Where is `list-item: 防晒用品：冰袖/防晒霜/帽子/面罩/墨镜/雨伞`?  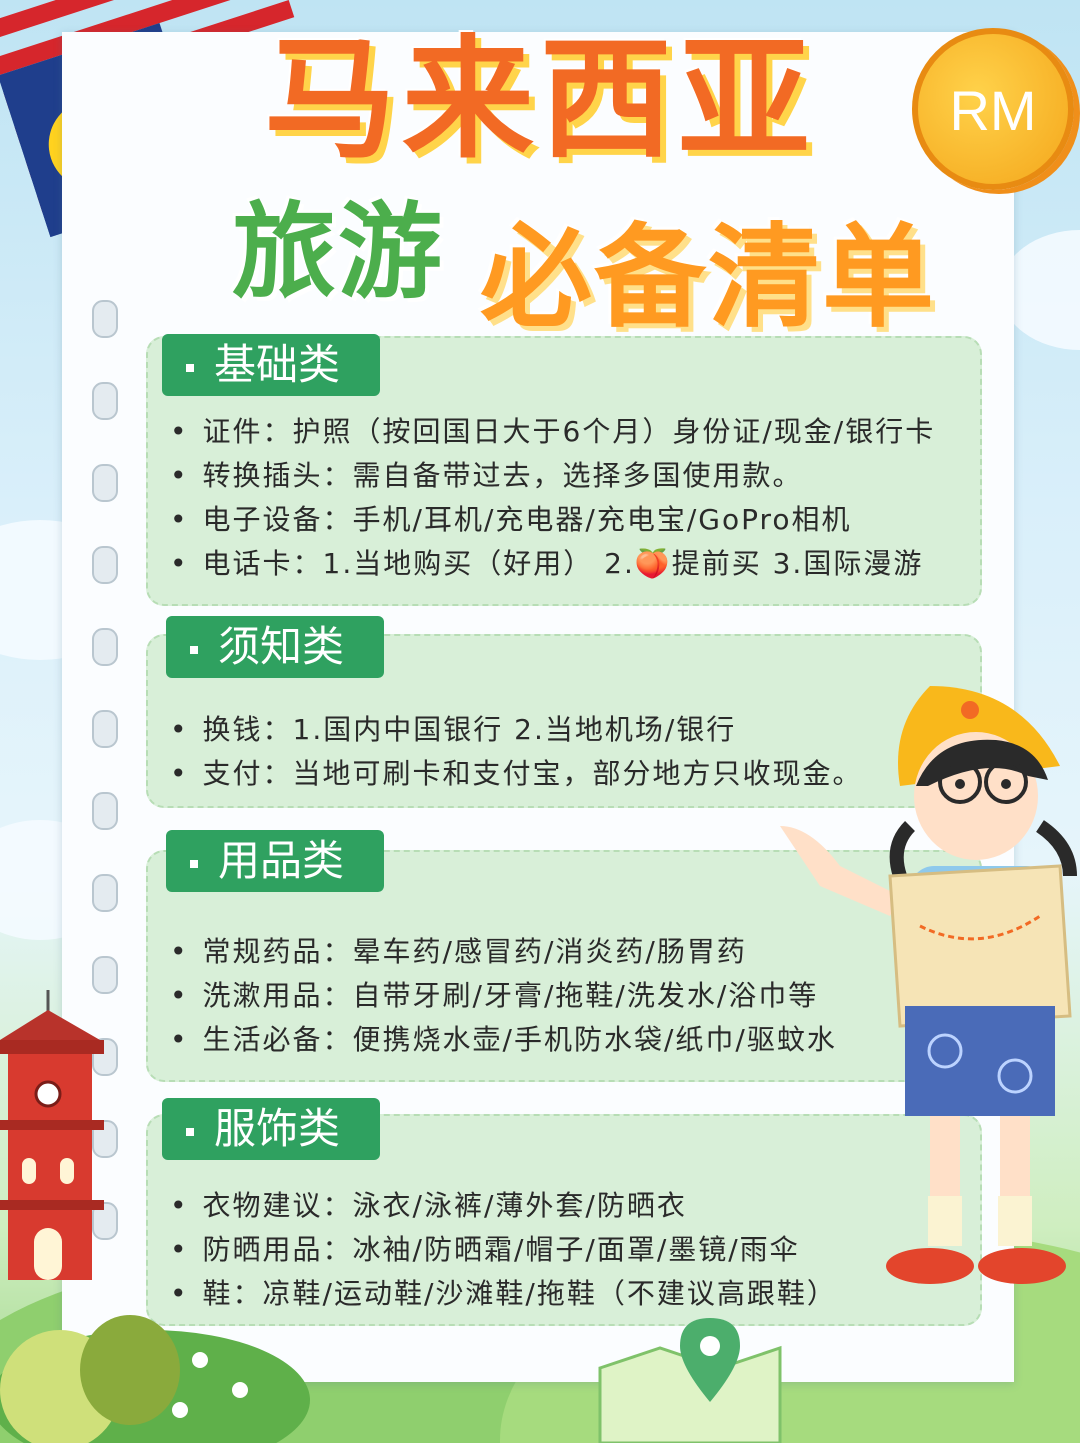 list-item: 防晒用品：冰袖/防晒霜/帽子/面罩/墨镜/雨伞 is located at coordinates (485, 1248).